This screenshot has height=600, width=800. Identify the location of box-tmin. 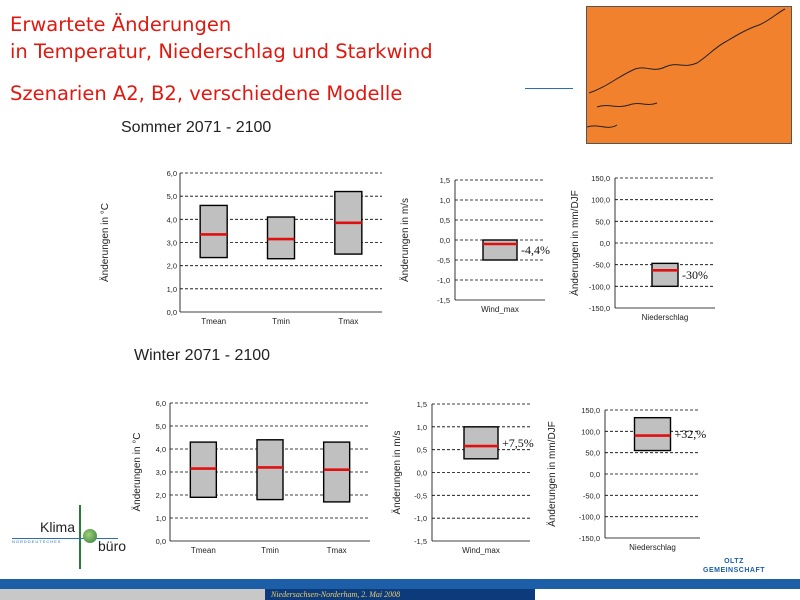
(270, 470).